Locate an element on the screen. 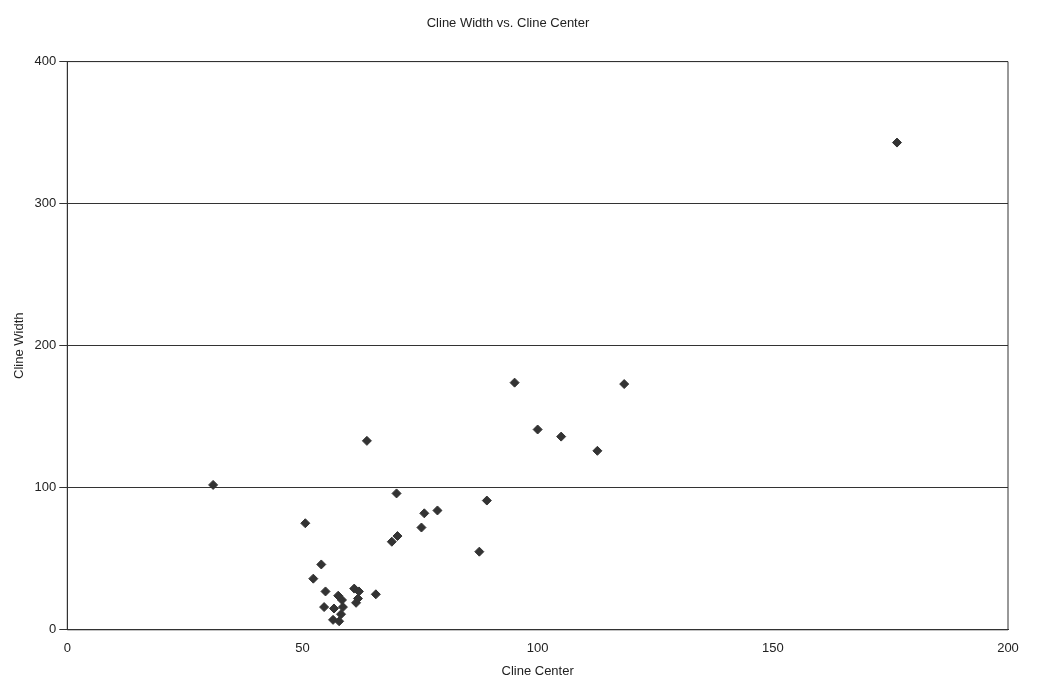 The height and width of the screenshot is (691, 1040). y-tick-label: 400 is located at coordinates (45, 61).